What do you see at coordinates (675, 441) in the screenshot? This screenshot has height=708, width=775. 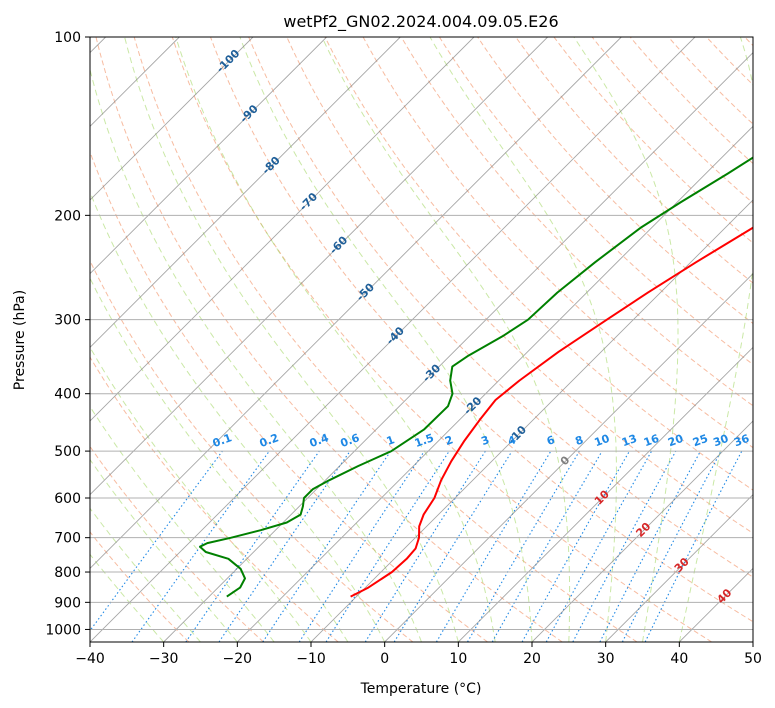 I see `mixing-ratio-label: 20` at bounding box center [675, 441].